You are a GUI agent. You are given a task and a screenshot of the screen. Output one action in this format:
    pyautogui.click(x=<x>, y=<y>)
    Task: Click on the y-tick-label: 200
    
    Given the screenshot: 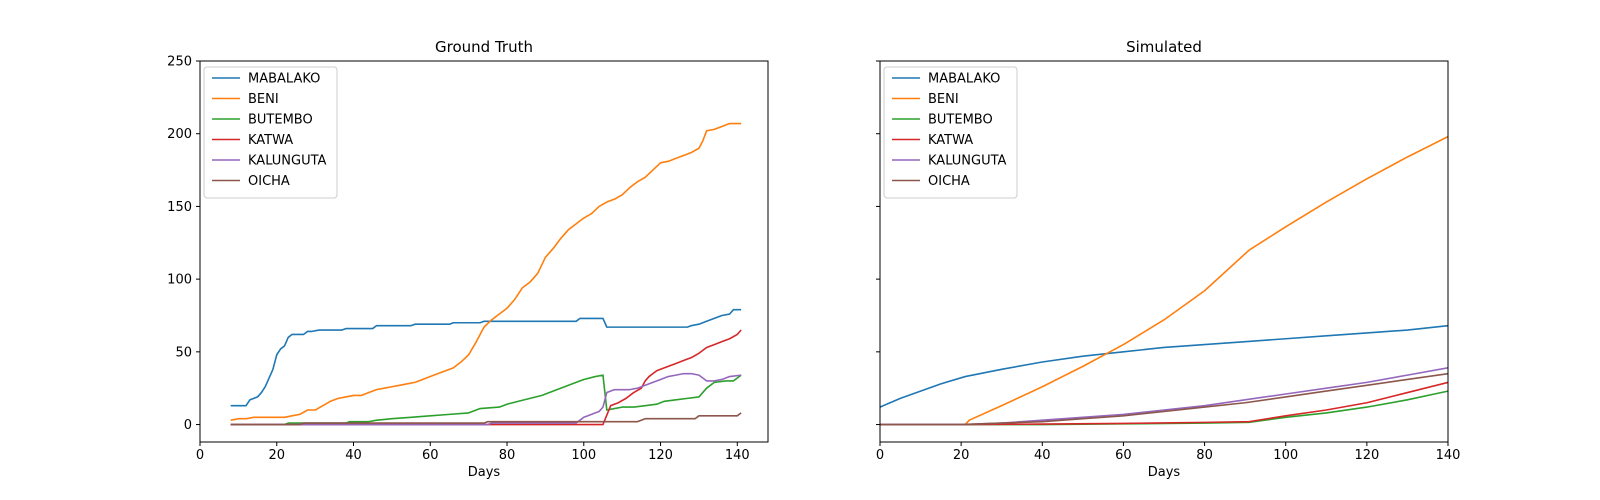 What is the action you would take?
    pyautogui.click(x=179, y=134)
    